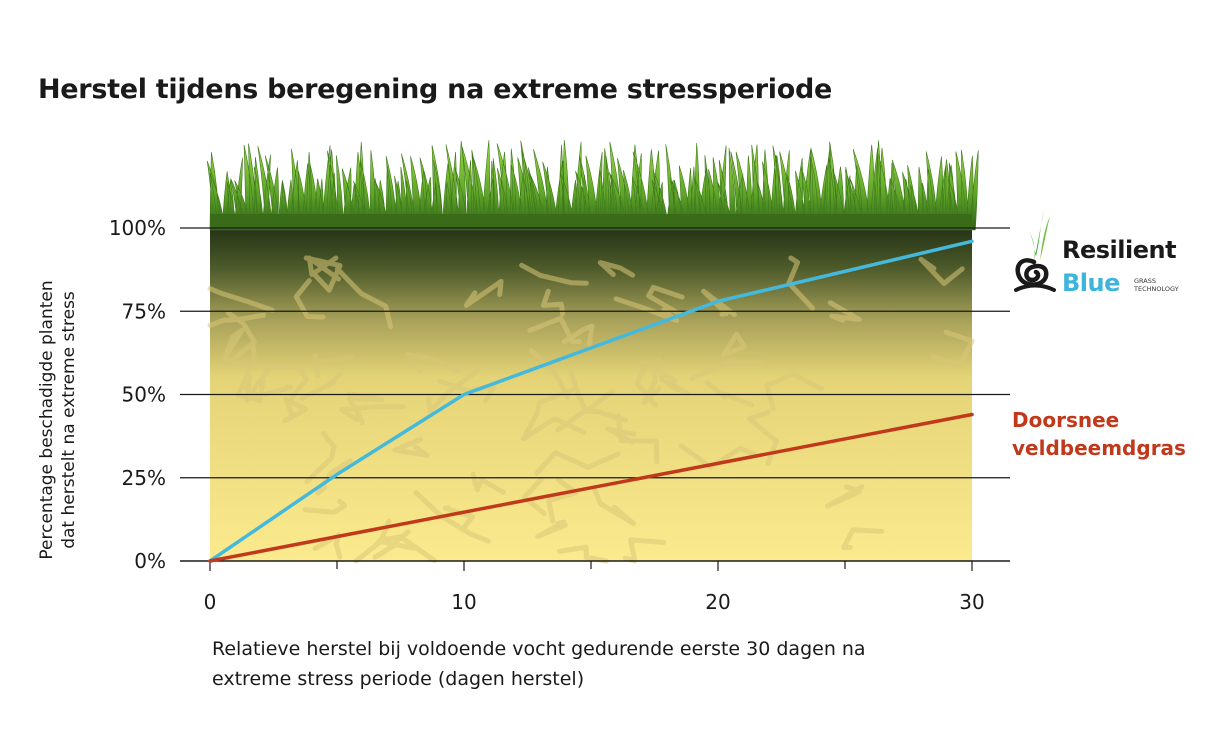  What do you see at coordinates (69, 420) in the screenshot?
I see `y-axis-label-line2: dat herstelt na extreme stress` at bounding box center [69, 420].